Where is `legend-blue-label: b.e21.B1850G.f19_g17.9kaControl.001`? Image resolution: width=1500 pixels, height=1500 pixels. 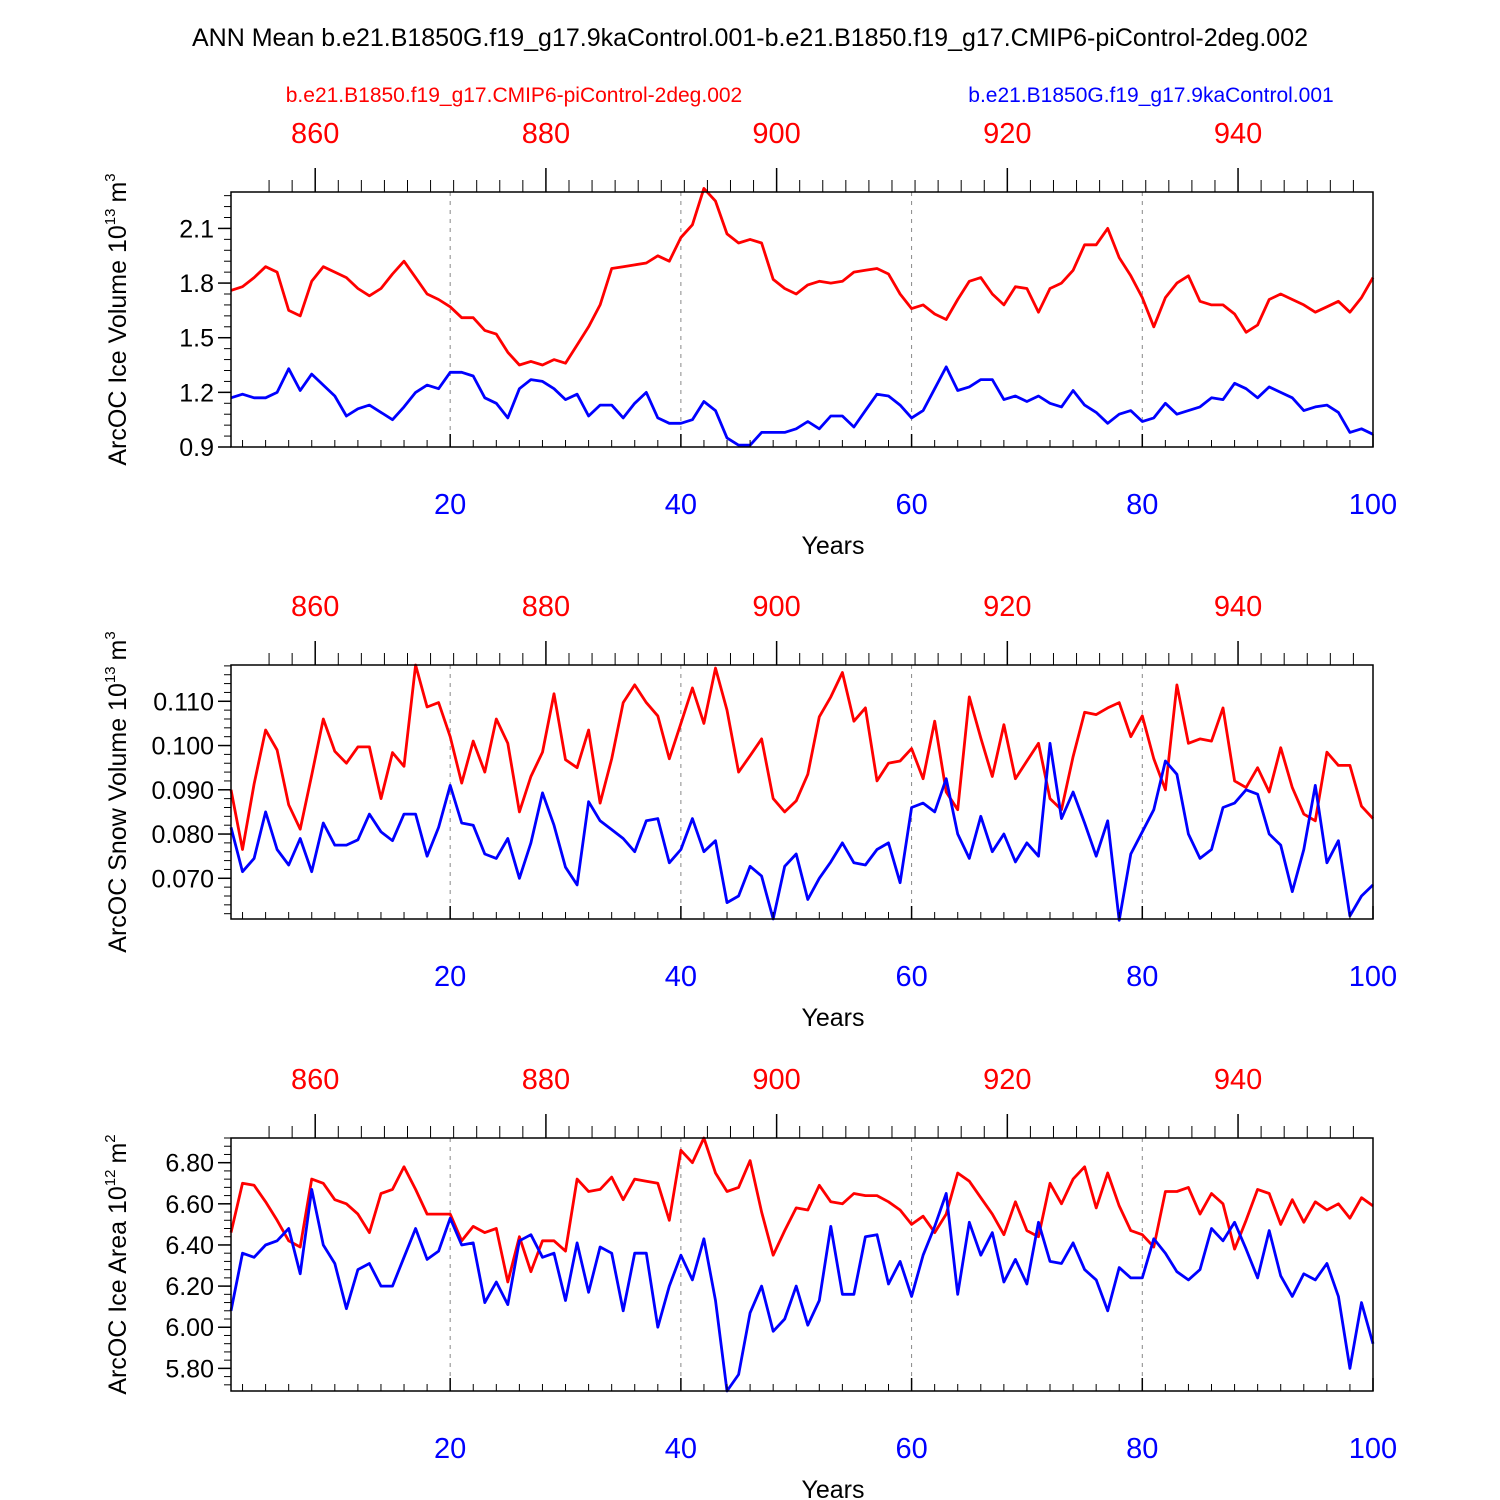 legend-blue-label: b.e21.B1850G.f19_g17.9kaControl.001 is located at coordinates (1150, 95).